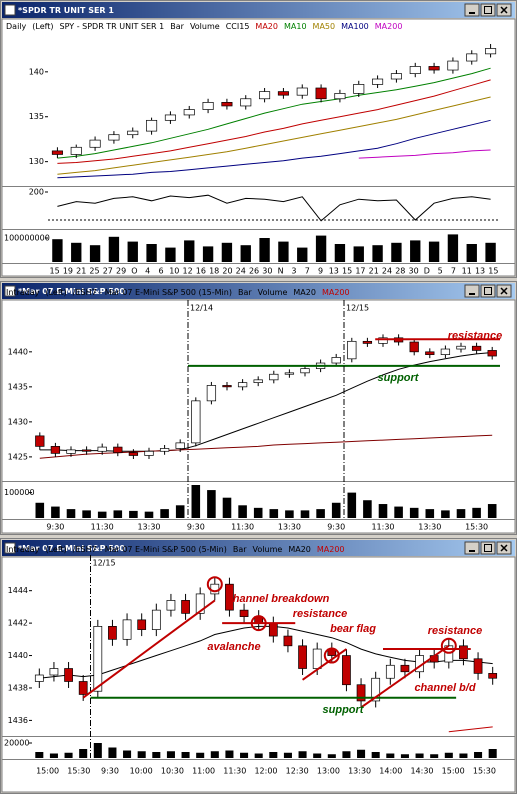  Describe the element at coordinates (331, 549) in the screenshot. I see `info-item: MA200` at that location.